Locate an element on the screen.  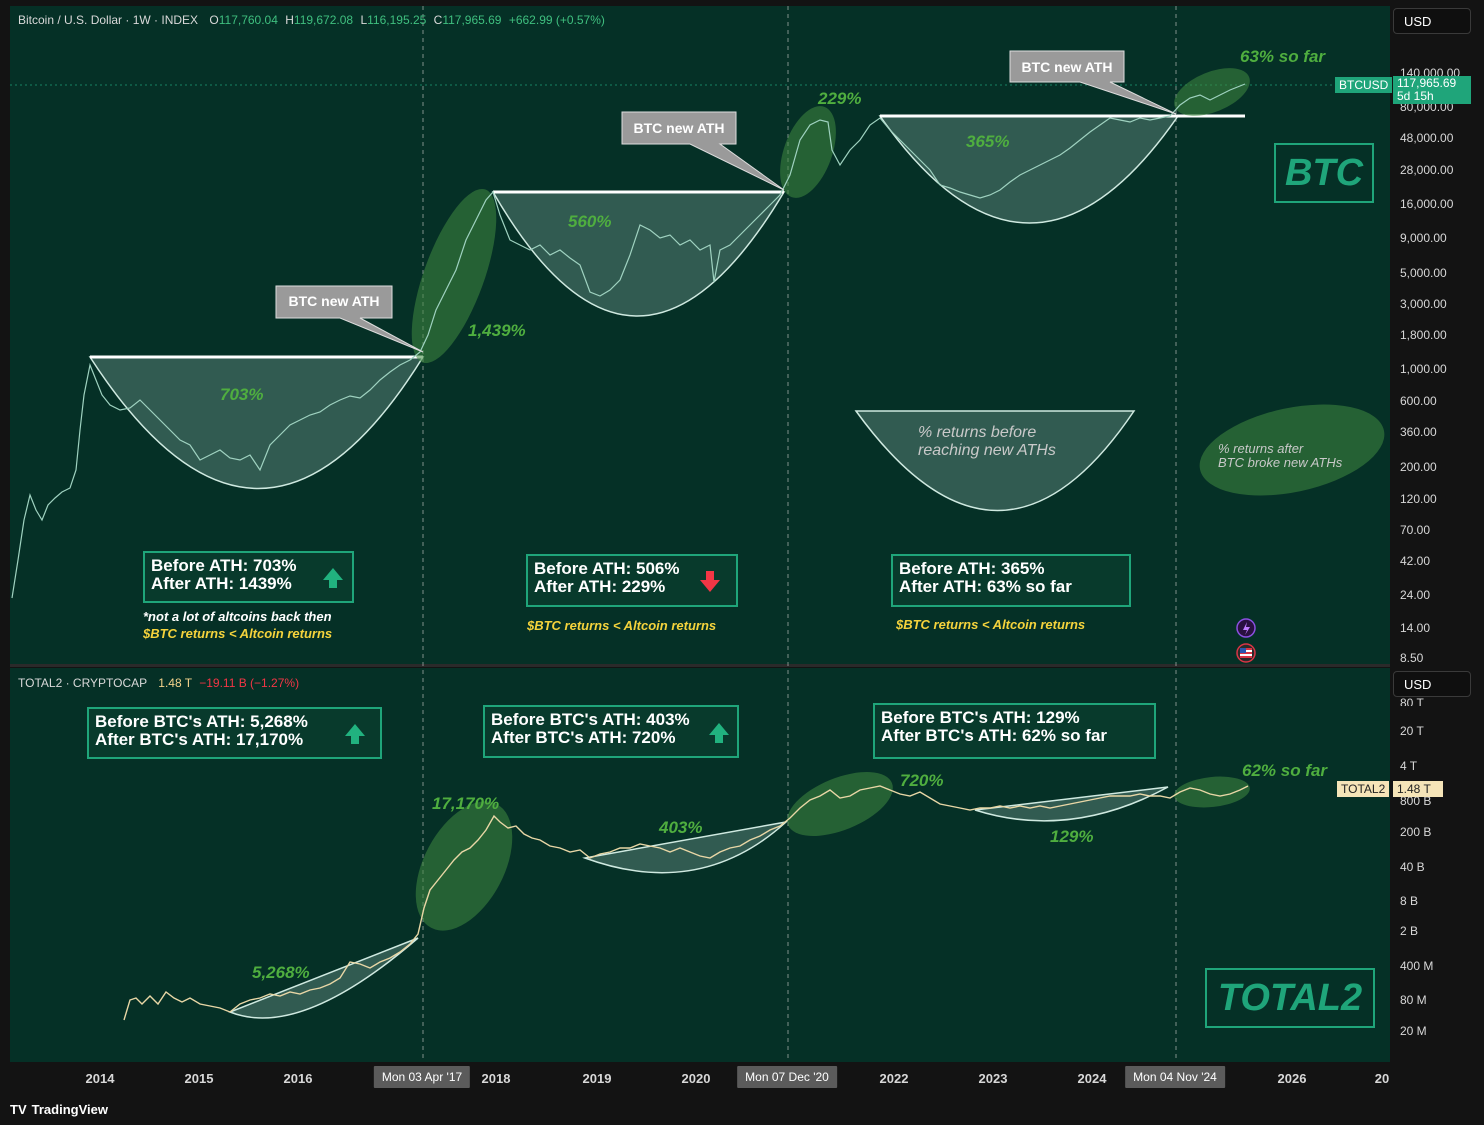
legend-cup-shape is located at coordinates (995, 461).